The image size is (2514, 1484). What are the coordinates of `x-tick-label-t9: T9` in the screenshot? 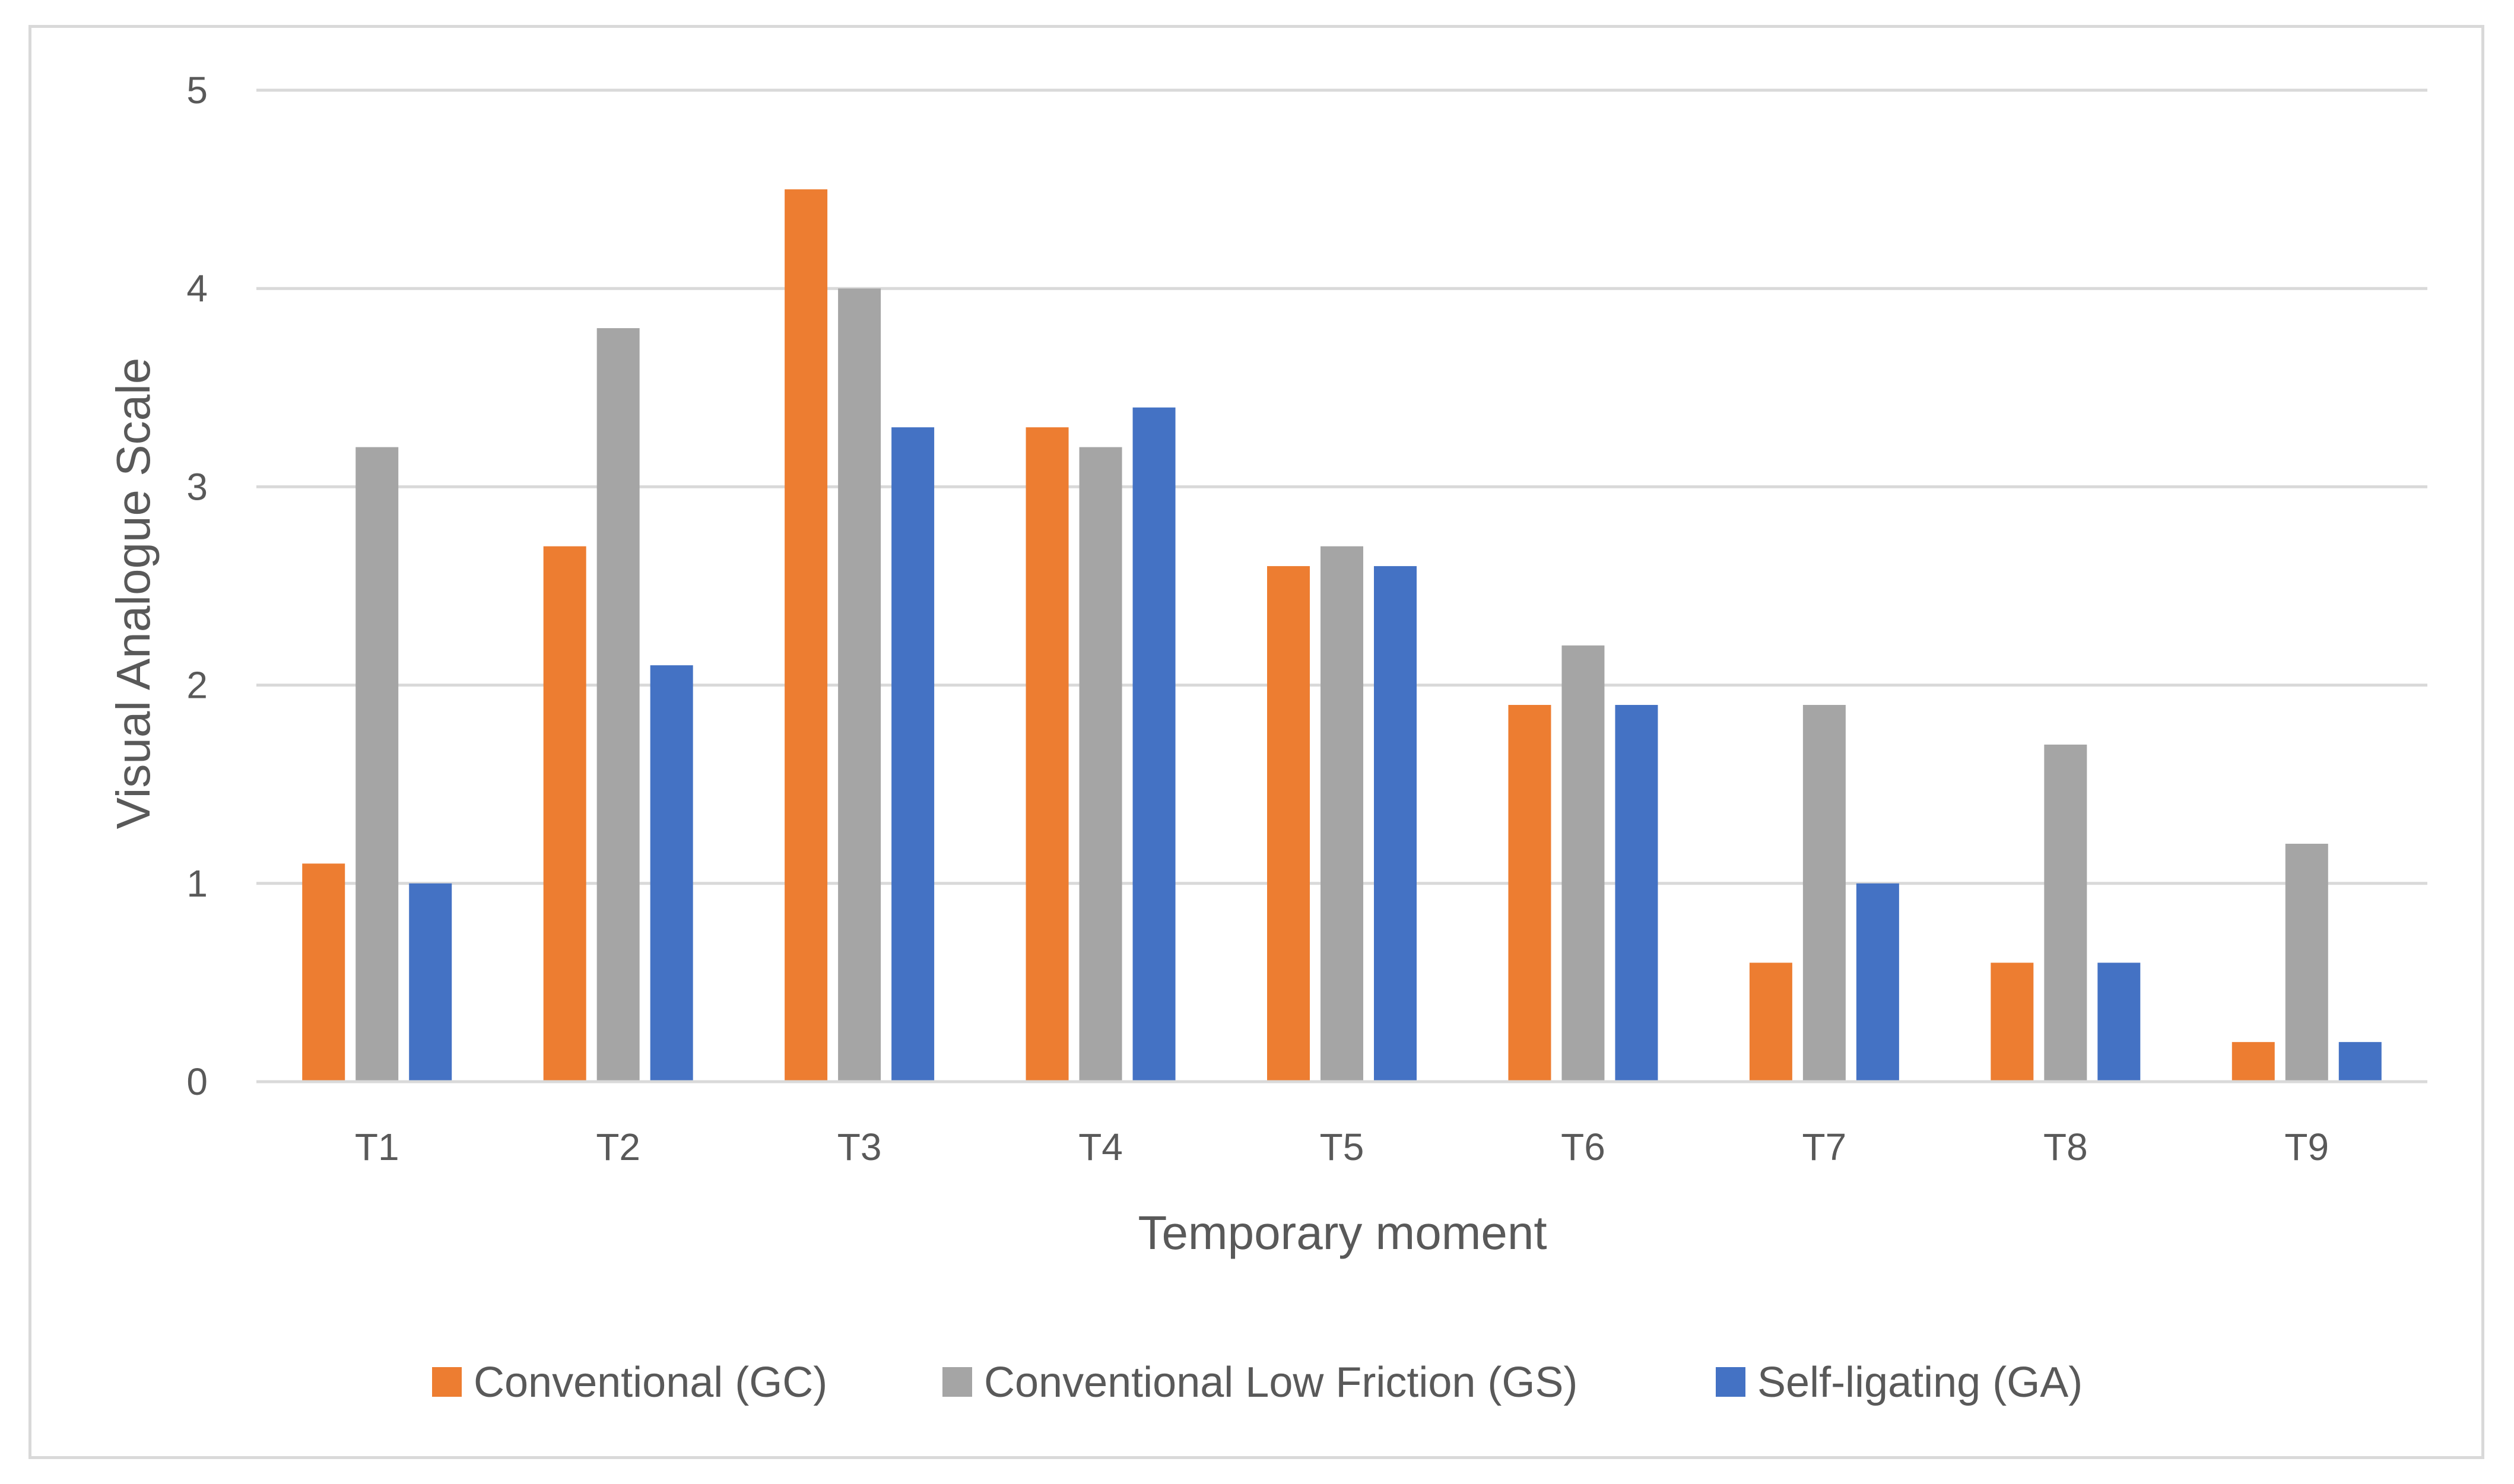 It's located at (2306, 1147).